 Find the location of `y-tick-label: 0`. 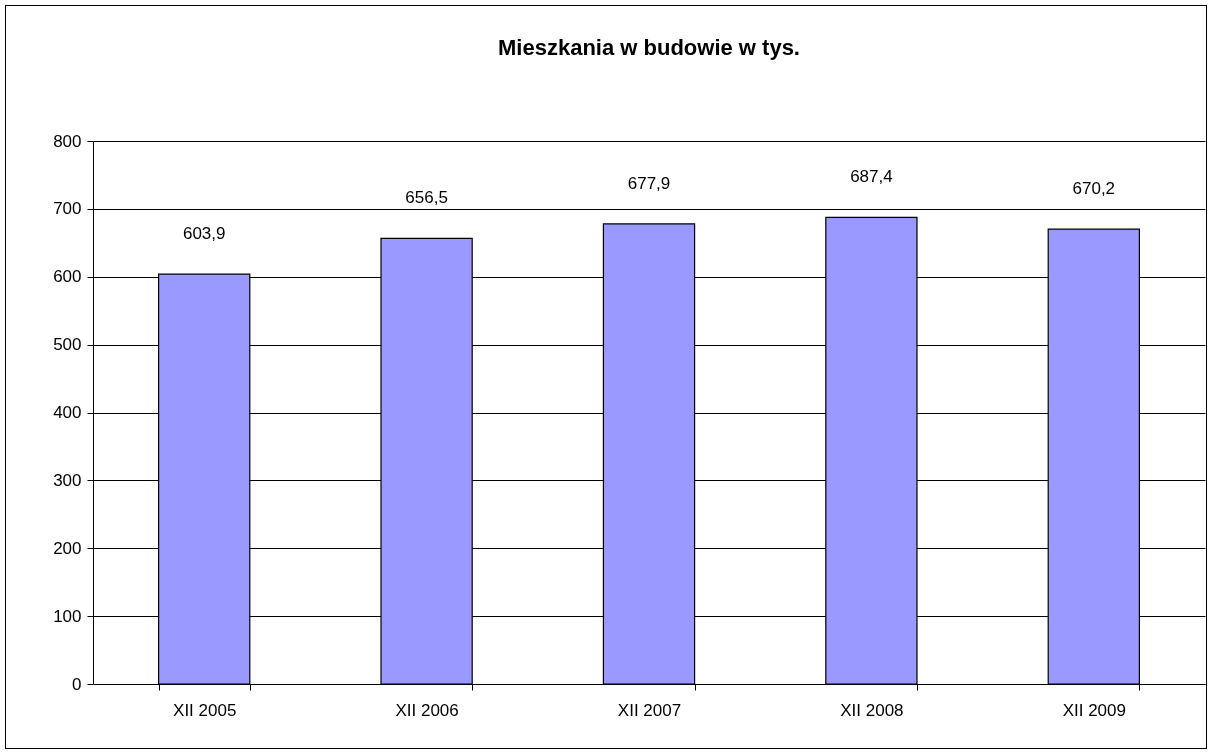

y-tick-label: 0 is located at coordinates (77, 684).